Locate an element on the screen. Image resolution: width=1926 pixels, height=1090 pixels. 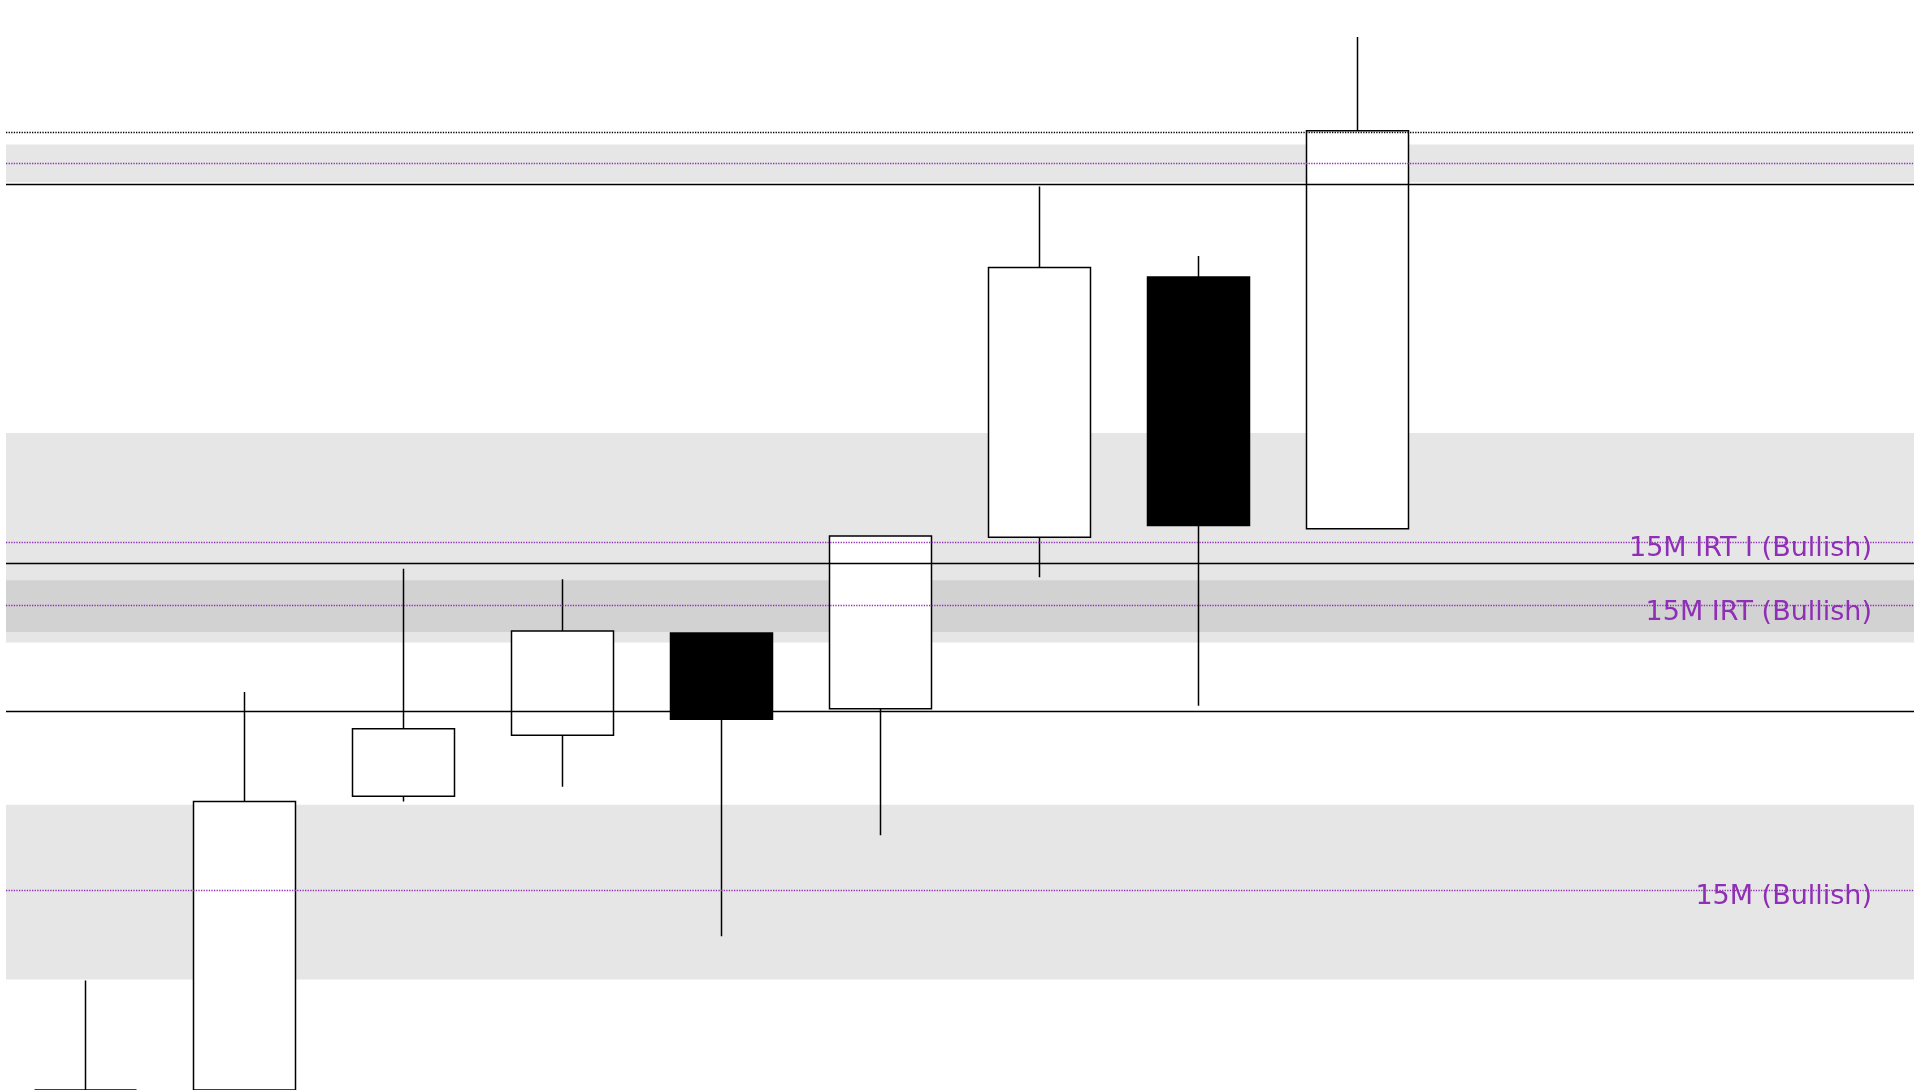
ref-line-label: 15M IRT (Bullish) is located at coordinates (1758, 610).